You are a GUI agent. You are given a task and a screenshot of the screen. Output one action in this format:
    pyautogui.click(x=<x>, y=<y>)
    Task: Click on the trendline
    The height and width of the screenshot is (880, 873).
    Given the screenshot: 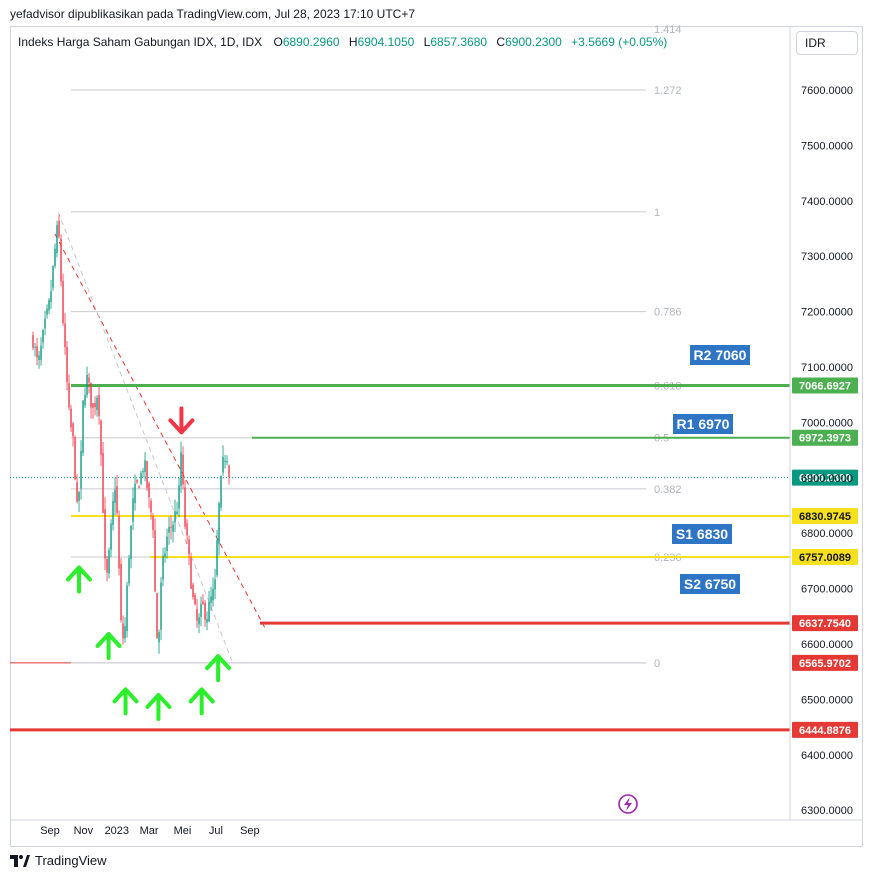 What is the action you would take?
    pyautogui.click(x=160, y=430)
    